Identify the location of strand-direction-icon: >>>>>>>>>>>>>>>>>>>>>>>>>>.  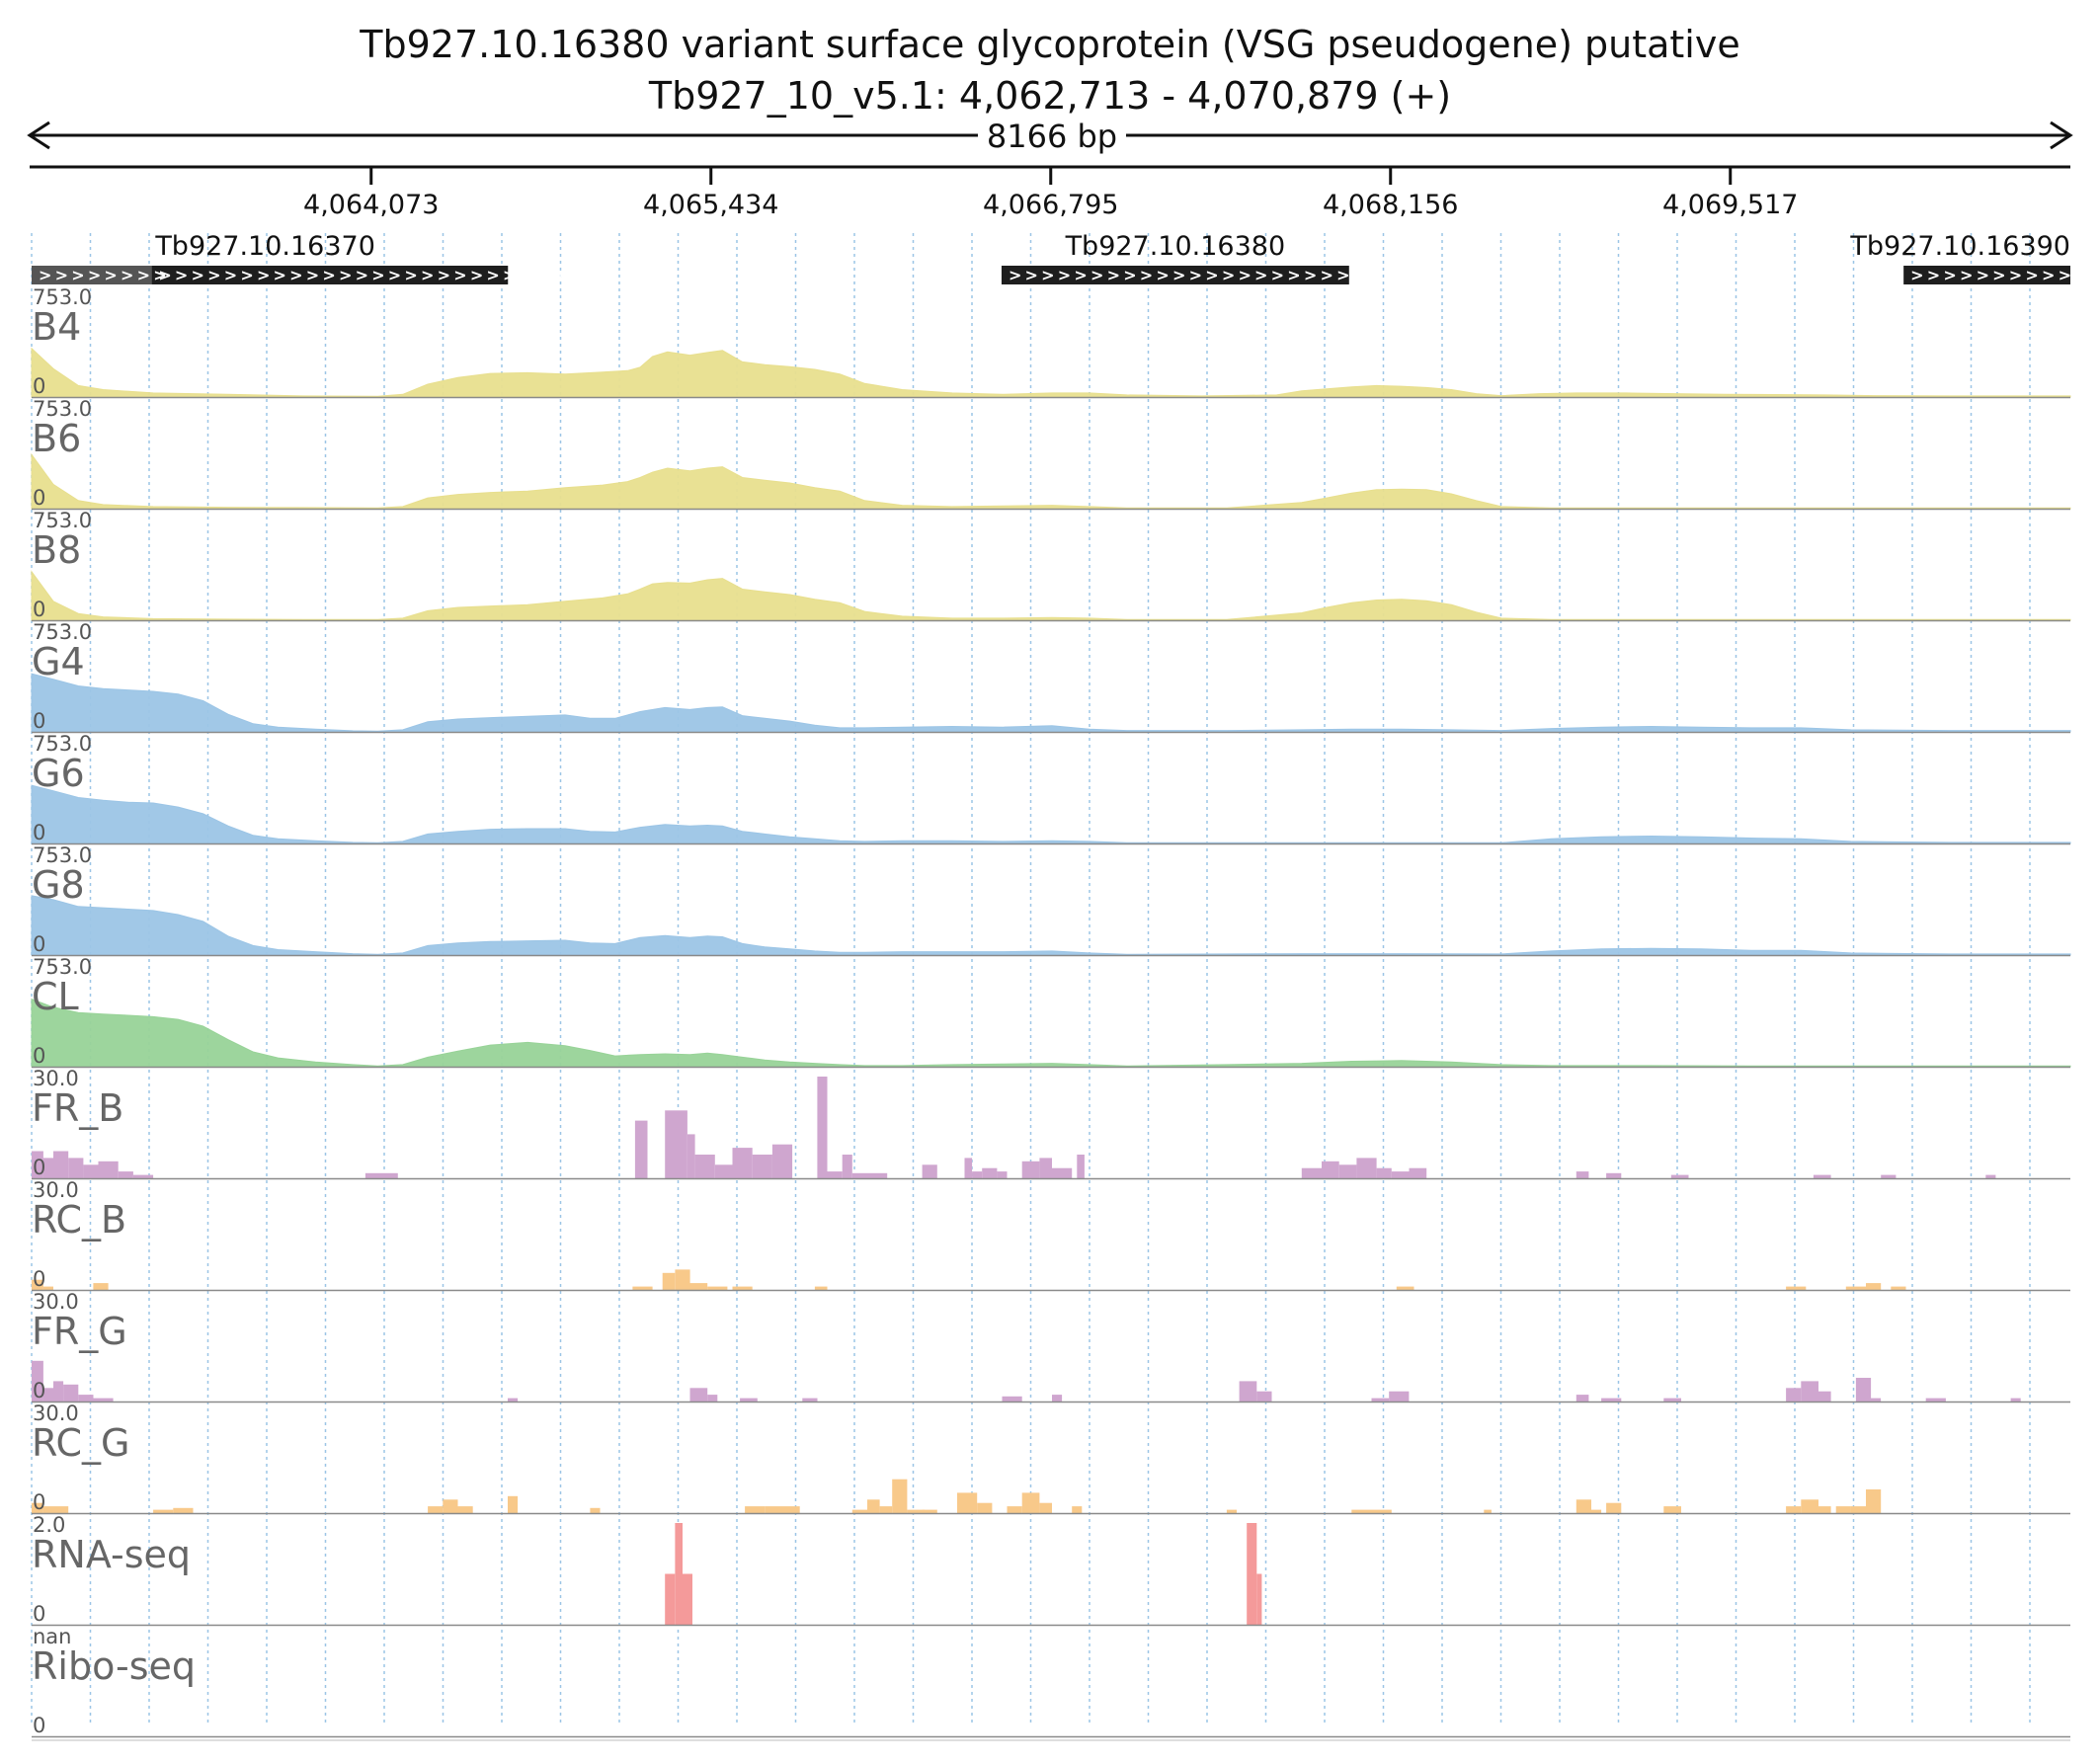
(371, 275).